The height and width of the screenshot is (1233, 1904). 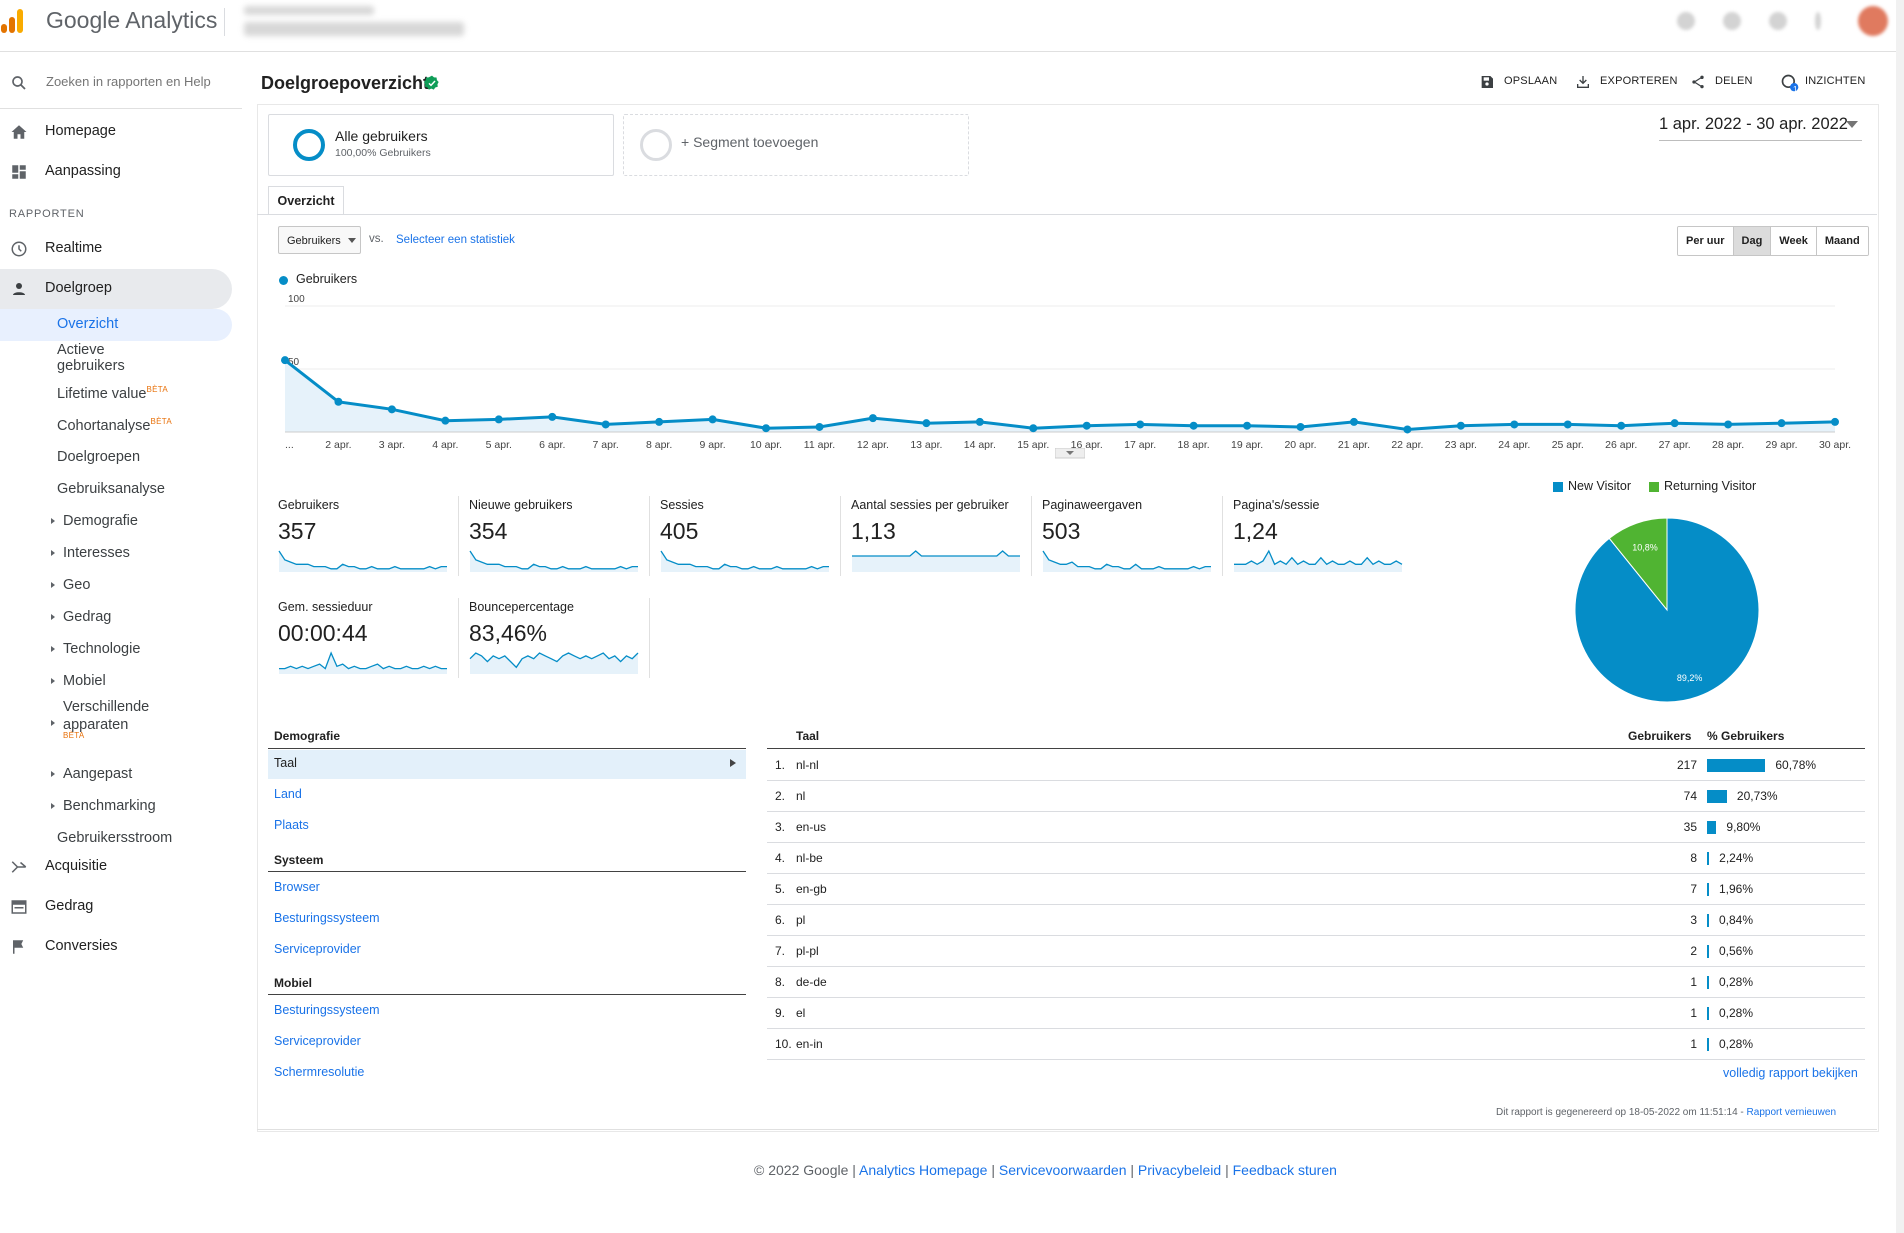 What do you see at coordinates (327, 918) in the screenshot?
I see `systeem-item-besturingssysteem: Besturingssysteem` at bounding box center [327, 918].